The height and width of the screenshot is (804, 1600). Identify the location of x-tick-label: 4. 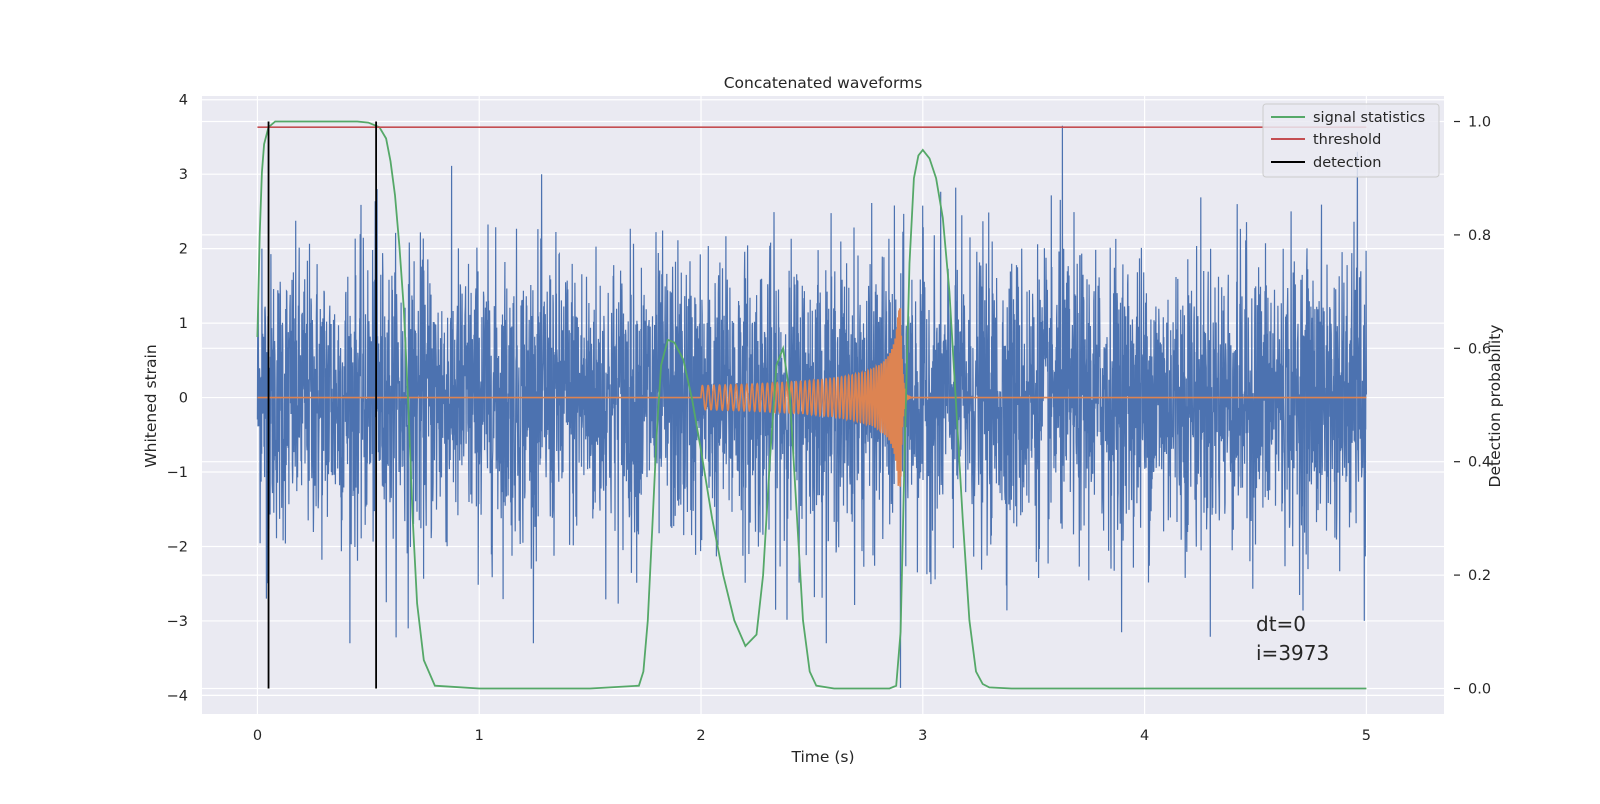
(1144, 736).